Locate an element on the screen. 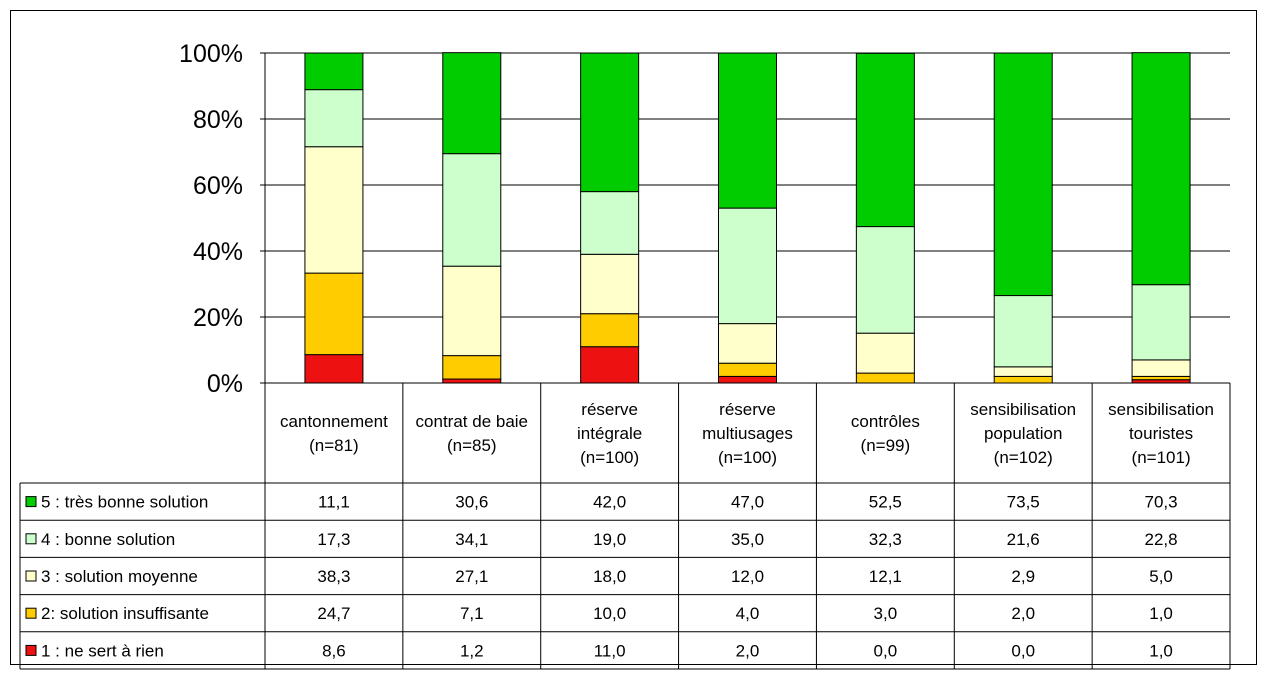 This screenshot has height=677, width=1268. data-label: 42,0 is located at coordinates (609, 502).